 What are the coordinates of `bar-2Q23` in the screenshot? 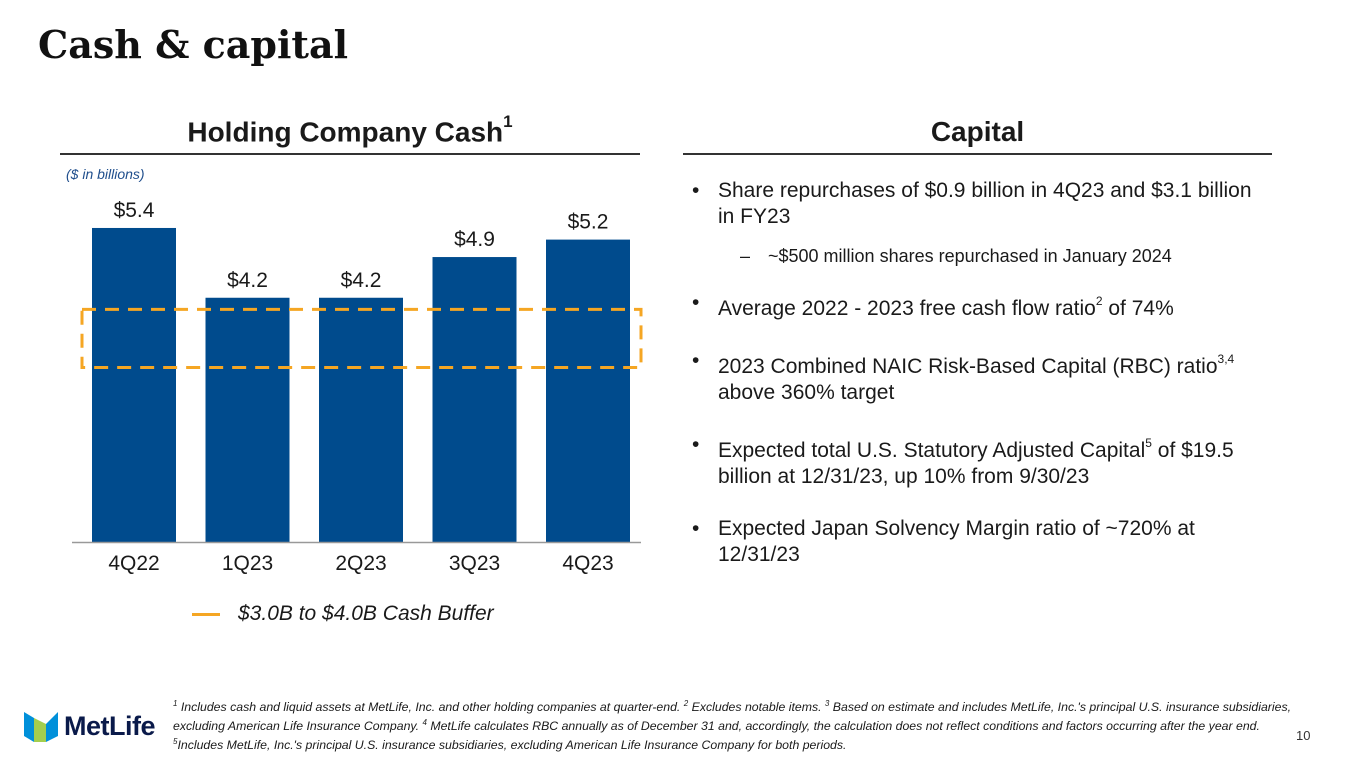 It's located at (361, 419).